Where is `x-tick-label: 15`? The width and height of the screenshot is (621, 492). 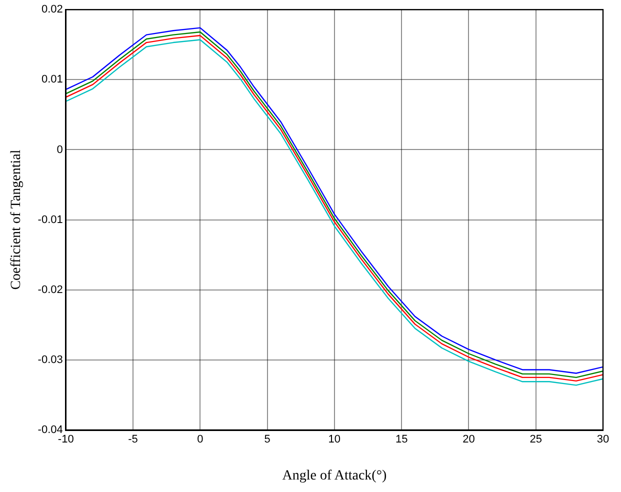
x-tick-label: 15 is located at coordinates (401, 440).